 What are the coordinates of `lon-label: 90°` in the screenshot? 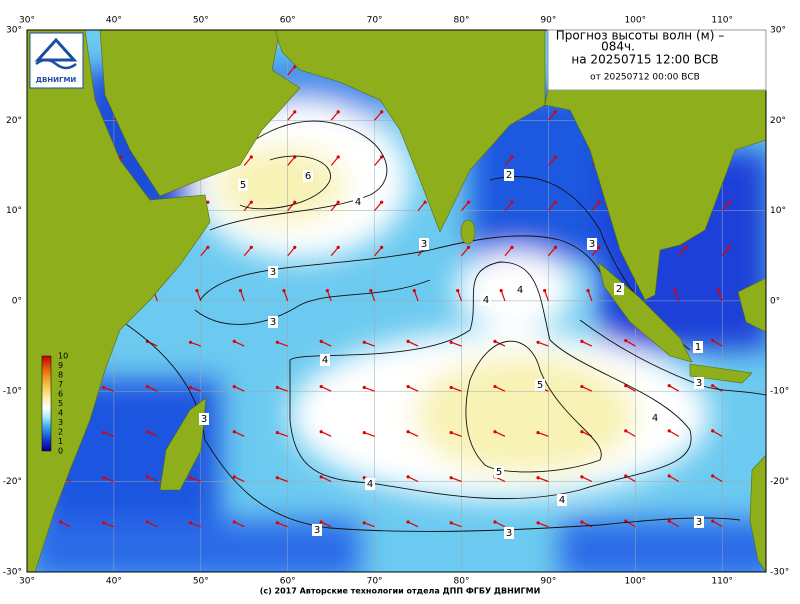 It's located at (548, 21).